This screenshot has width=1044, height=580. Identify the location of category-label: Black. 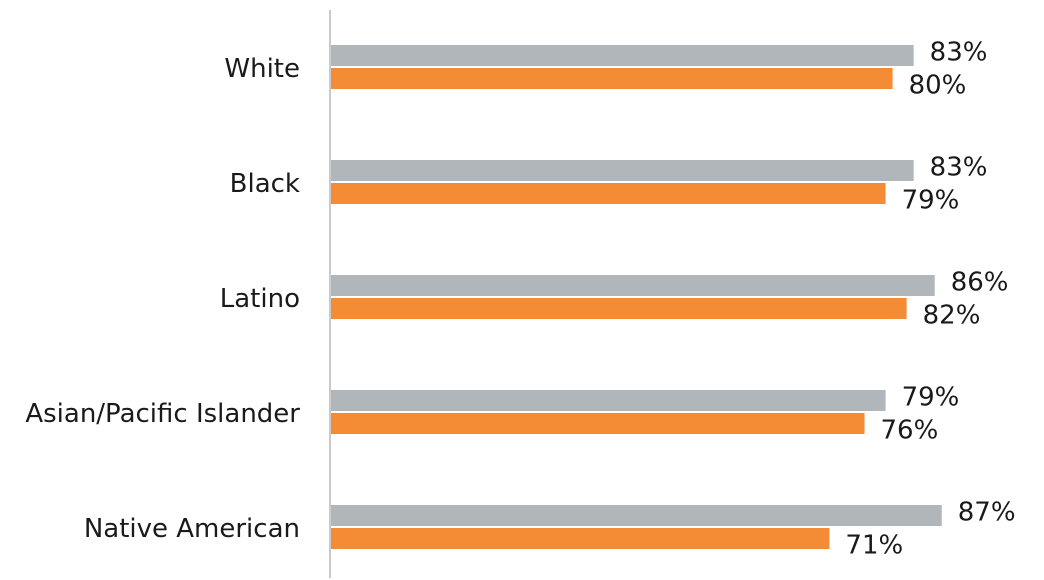
(265, 184).